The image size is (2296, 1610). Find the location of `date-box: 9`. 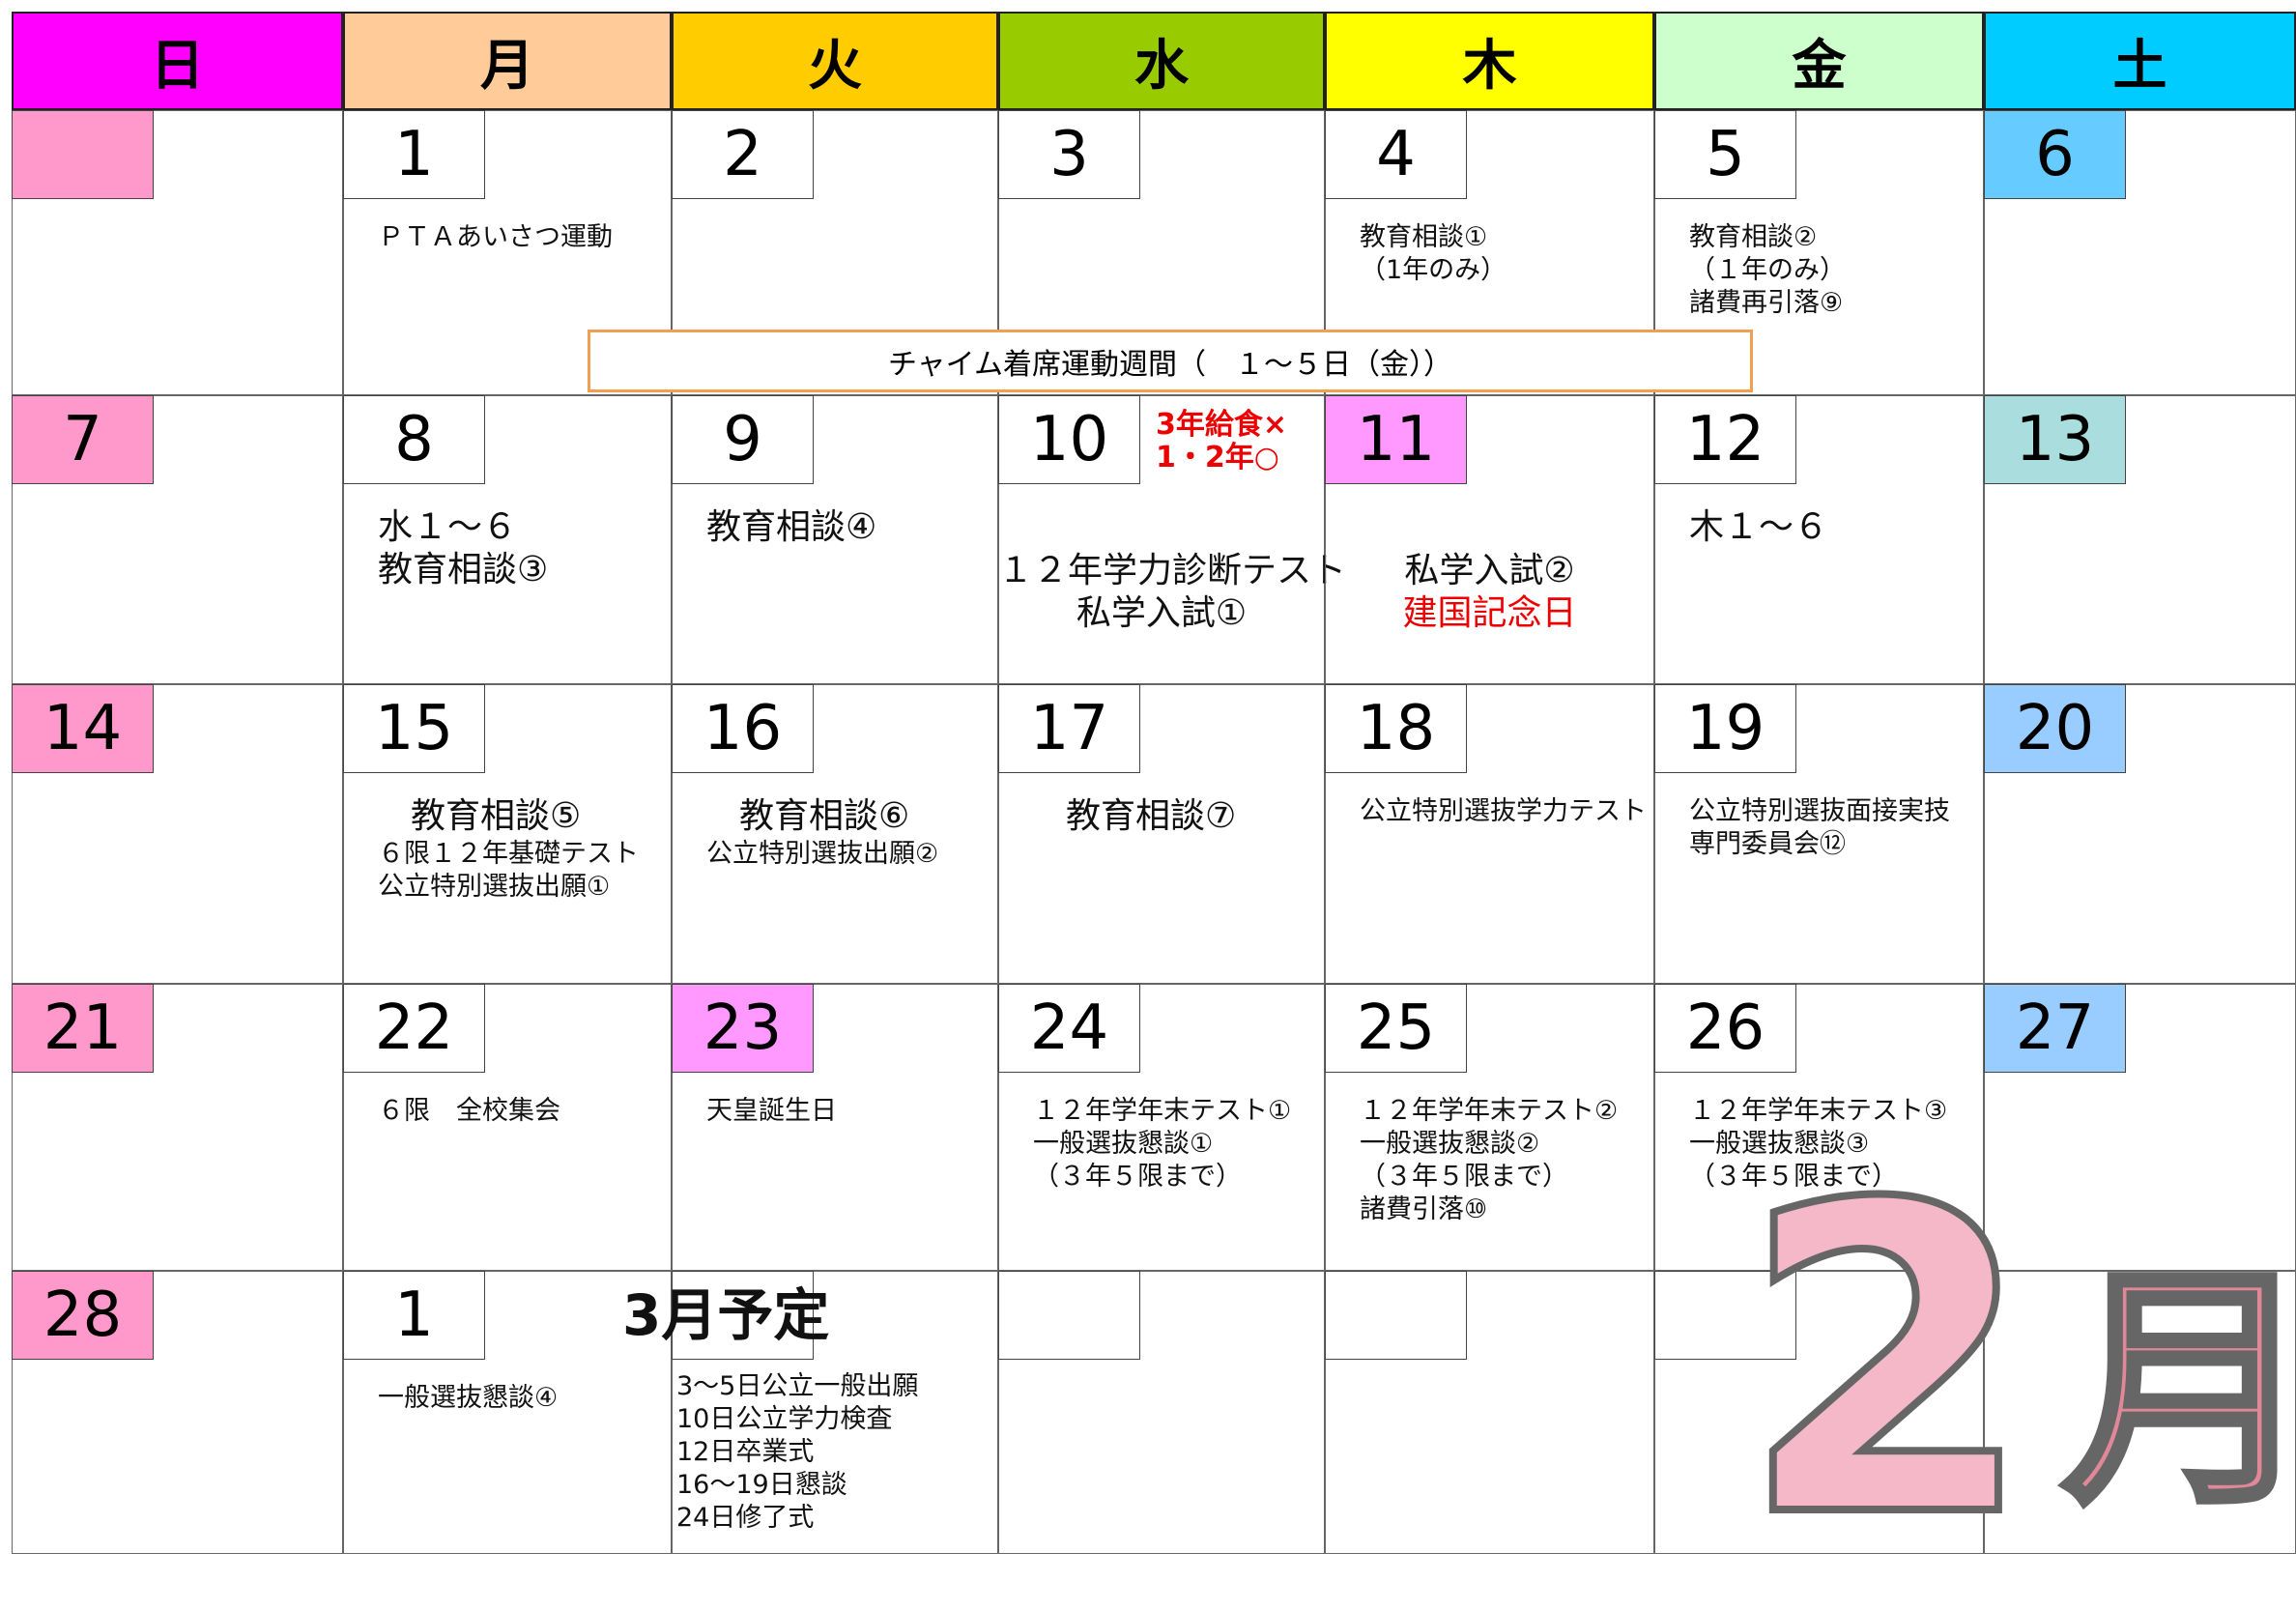

date-box: 9 is located at coordinates (743, 439).